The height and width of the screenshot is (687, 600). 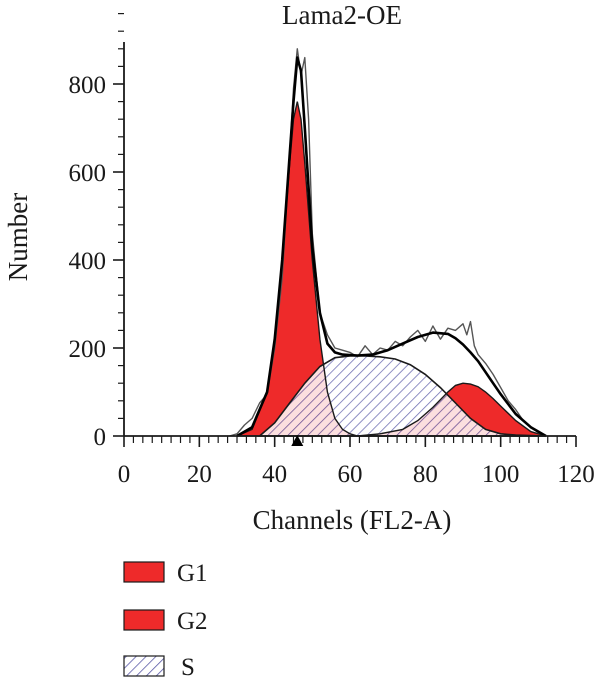 I want to click on legend-label-s: S, so click(x=188, y=667).